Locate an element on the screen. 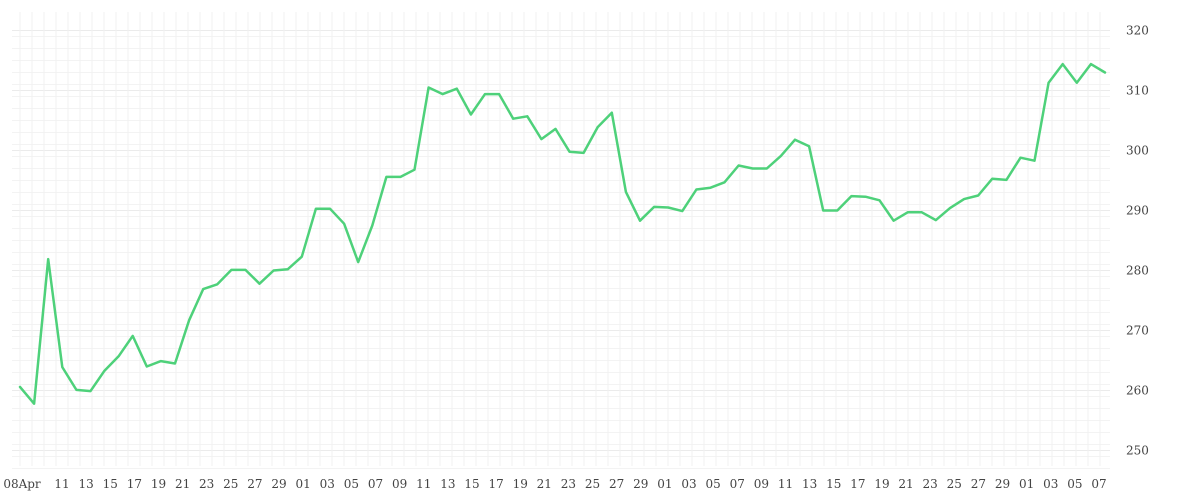 This screenshot has width=1200, height=504. y-tick-label: 290 is located at coordinates (1137, 211).